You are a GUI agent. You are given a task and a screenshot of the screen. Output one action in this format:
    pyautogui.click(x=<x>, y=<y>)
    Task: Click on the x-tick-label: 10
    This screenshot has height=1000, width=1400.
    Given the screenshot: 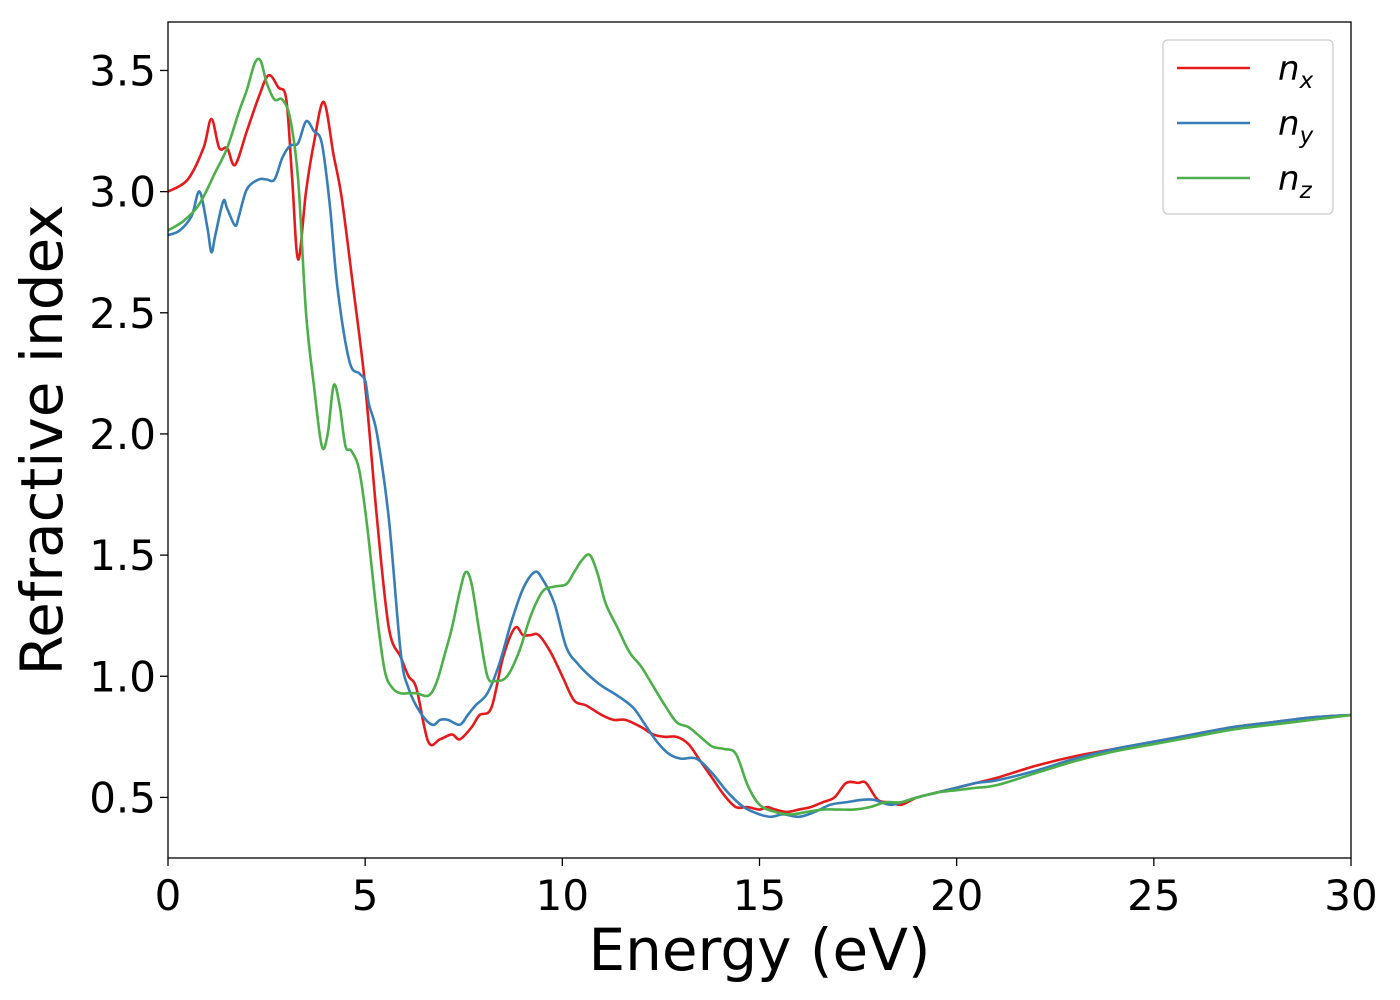 What is the action you would take?
    pyautogui.click(x=562, y=895)
    